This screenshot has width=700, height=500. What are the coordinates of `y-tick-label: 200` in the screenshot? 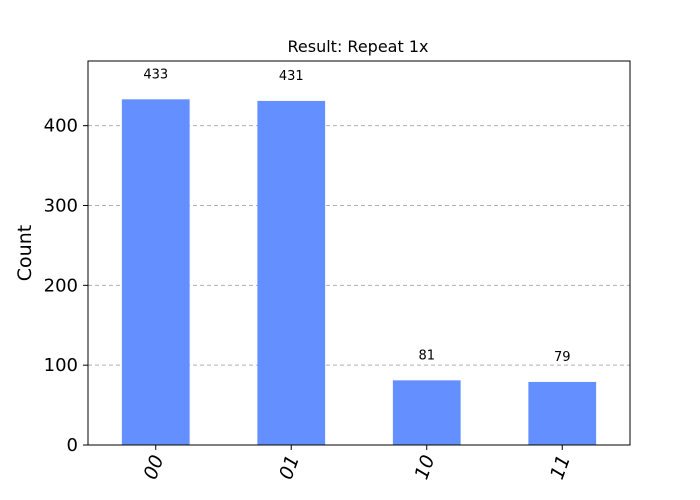 It's located at (61, 285).